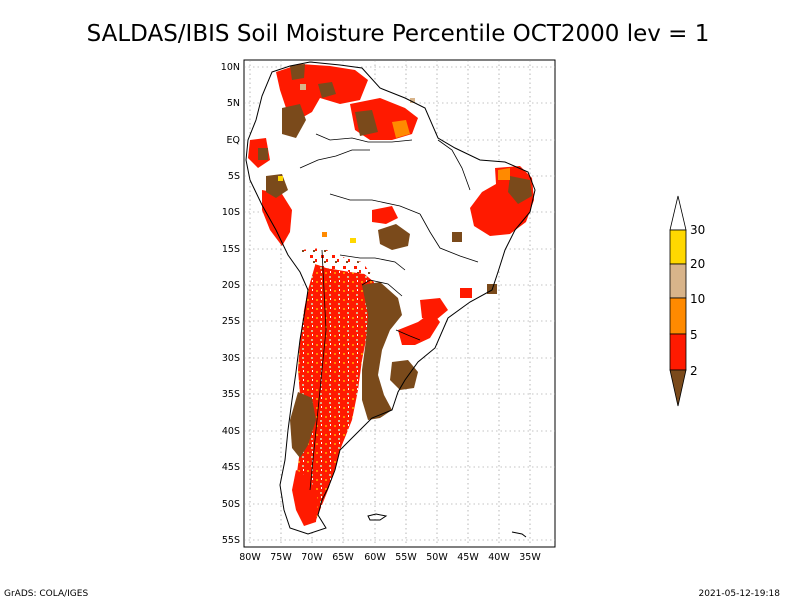 Image resolution: width=800 pixels, height=600 pixels. Describe the element at coordinates (678, 247) in the screenshot. I see `colorbar-swatch-yellow` at that location.